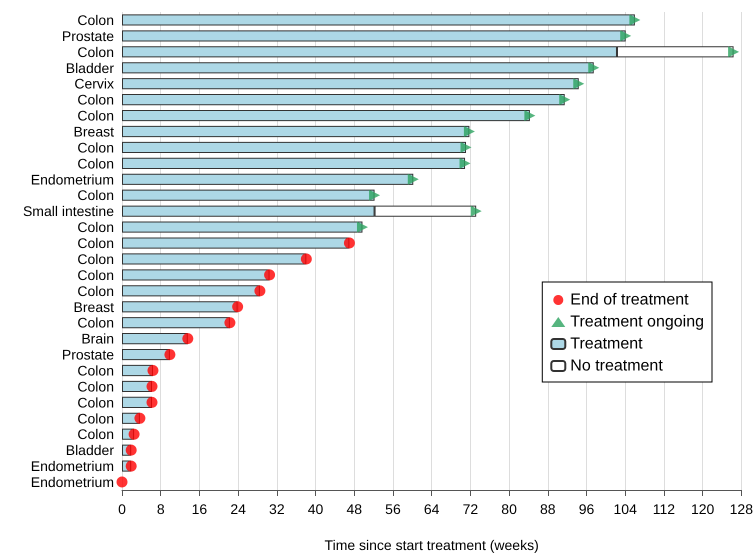  I want to click on x-tick-label: 32, so click(277, 509).